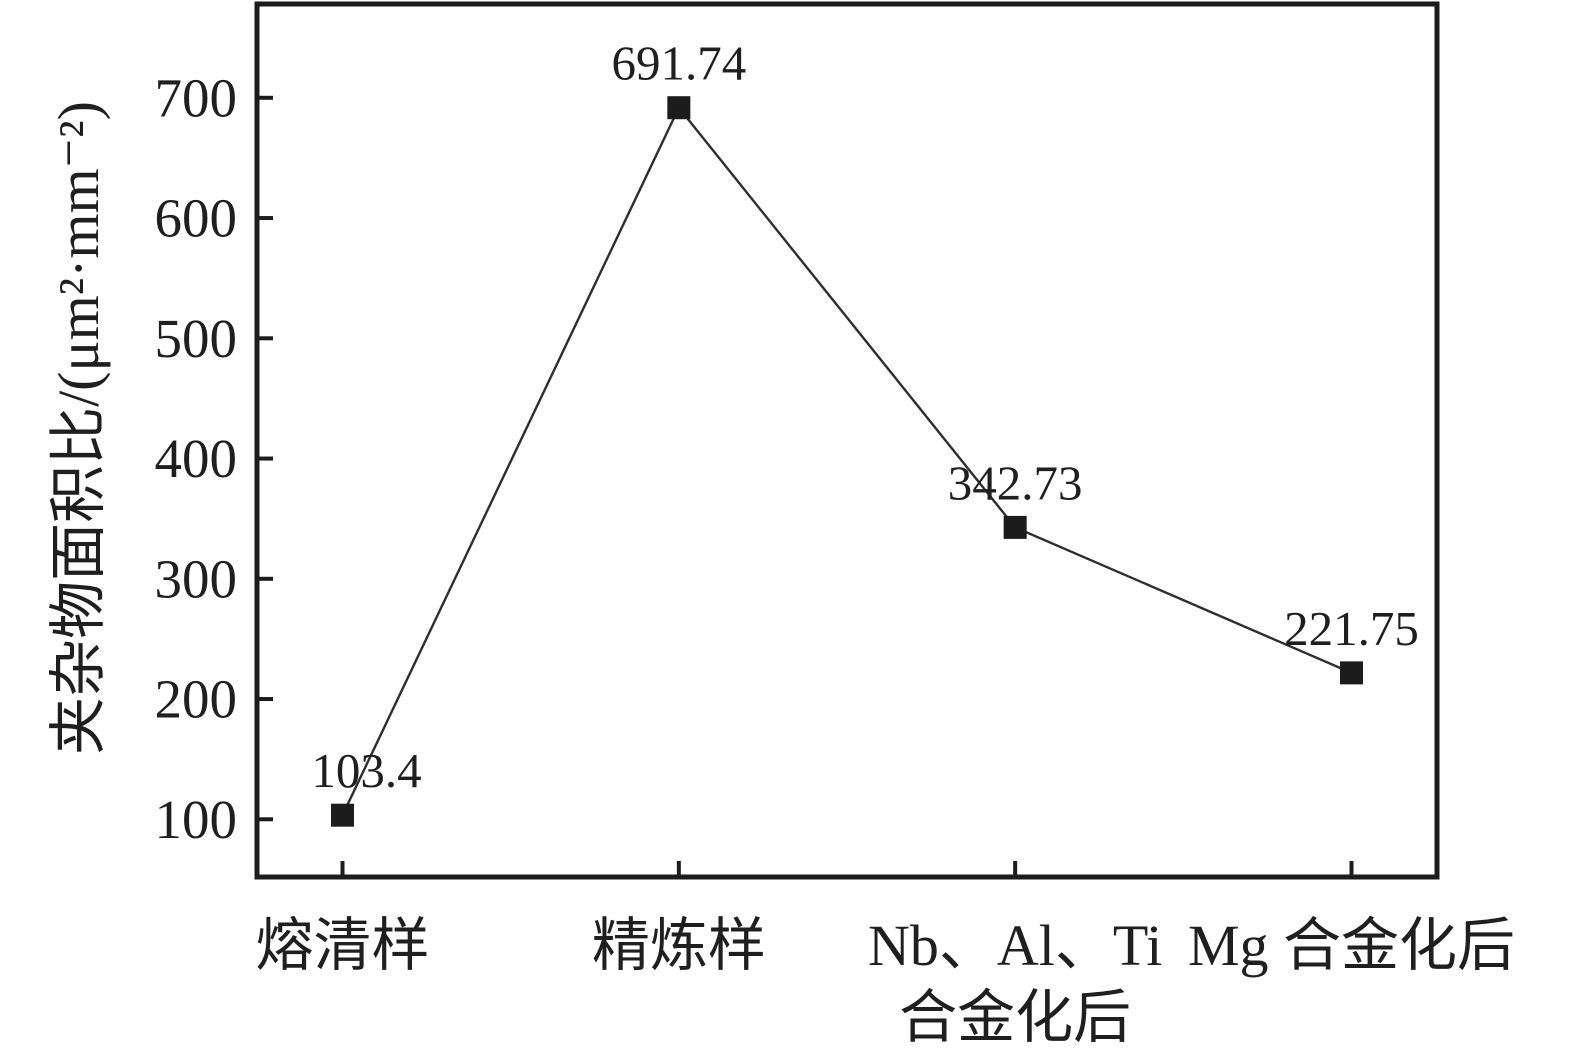 The width and height of the screenshot is (1575, 1048). What do you see at coordinates (196, 97) in the screenshot?
I see `y-tick-label: 700` at bounding box center [196, 97].